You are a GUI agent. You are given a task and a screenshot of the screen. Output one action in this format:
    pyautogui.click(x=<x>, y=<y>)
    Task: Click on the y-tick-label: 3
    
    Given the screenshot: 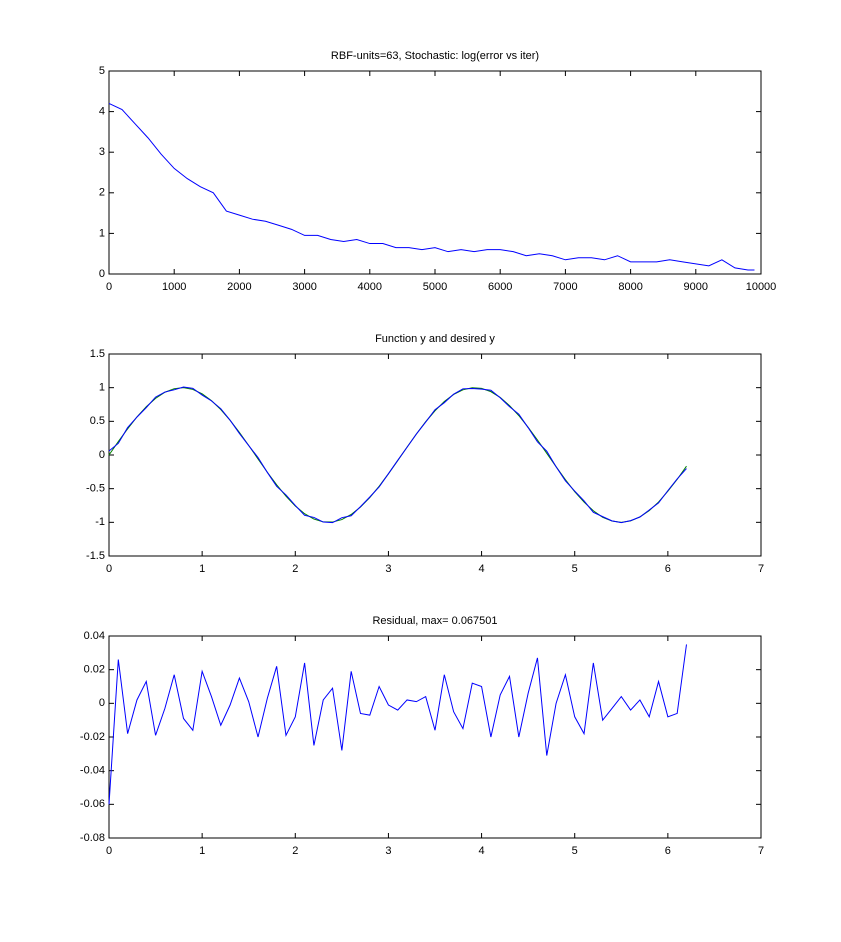 What is the action you would take?
    pyautogui.click(x=102, y=152)
    